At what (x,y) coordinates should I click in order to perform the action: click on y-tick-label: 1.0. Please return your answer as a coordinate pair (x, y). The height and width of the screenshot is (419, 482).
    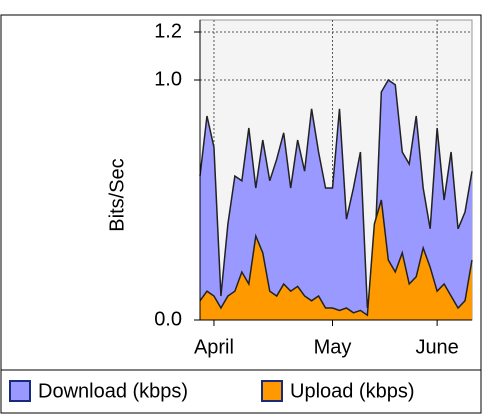
    Looking at the image, I should click on (168, 79).